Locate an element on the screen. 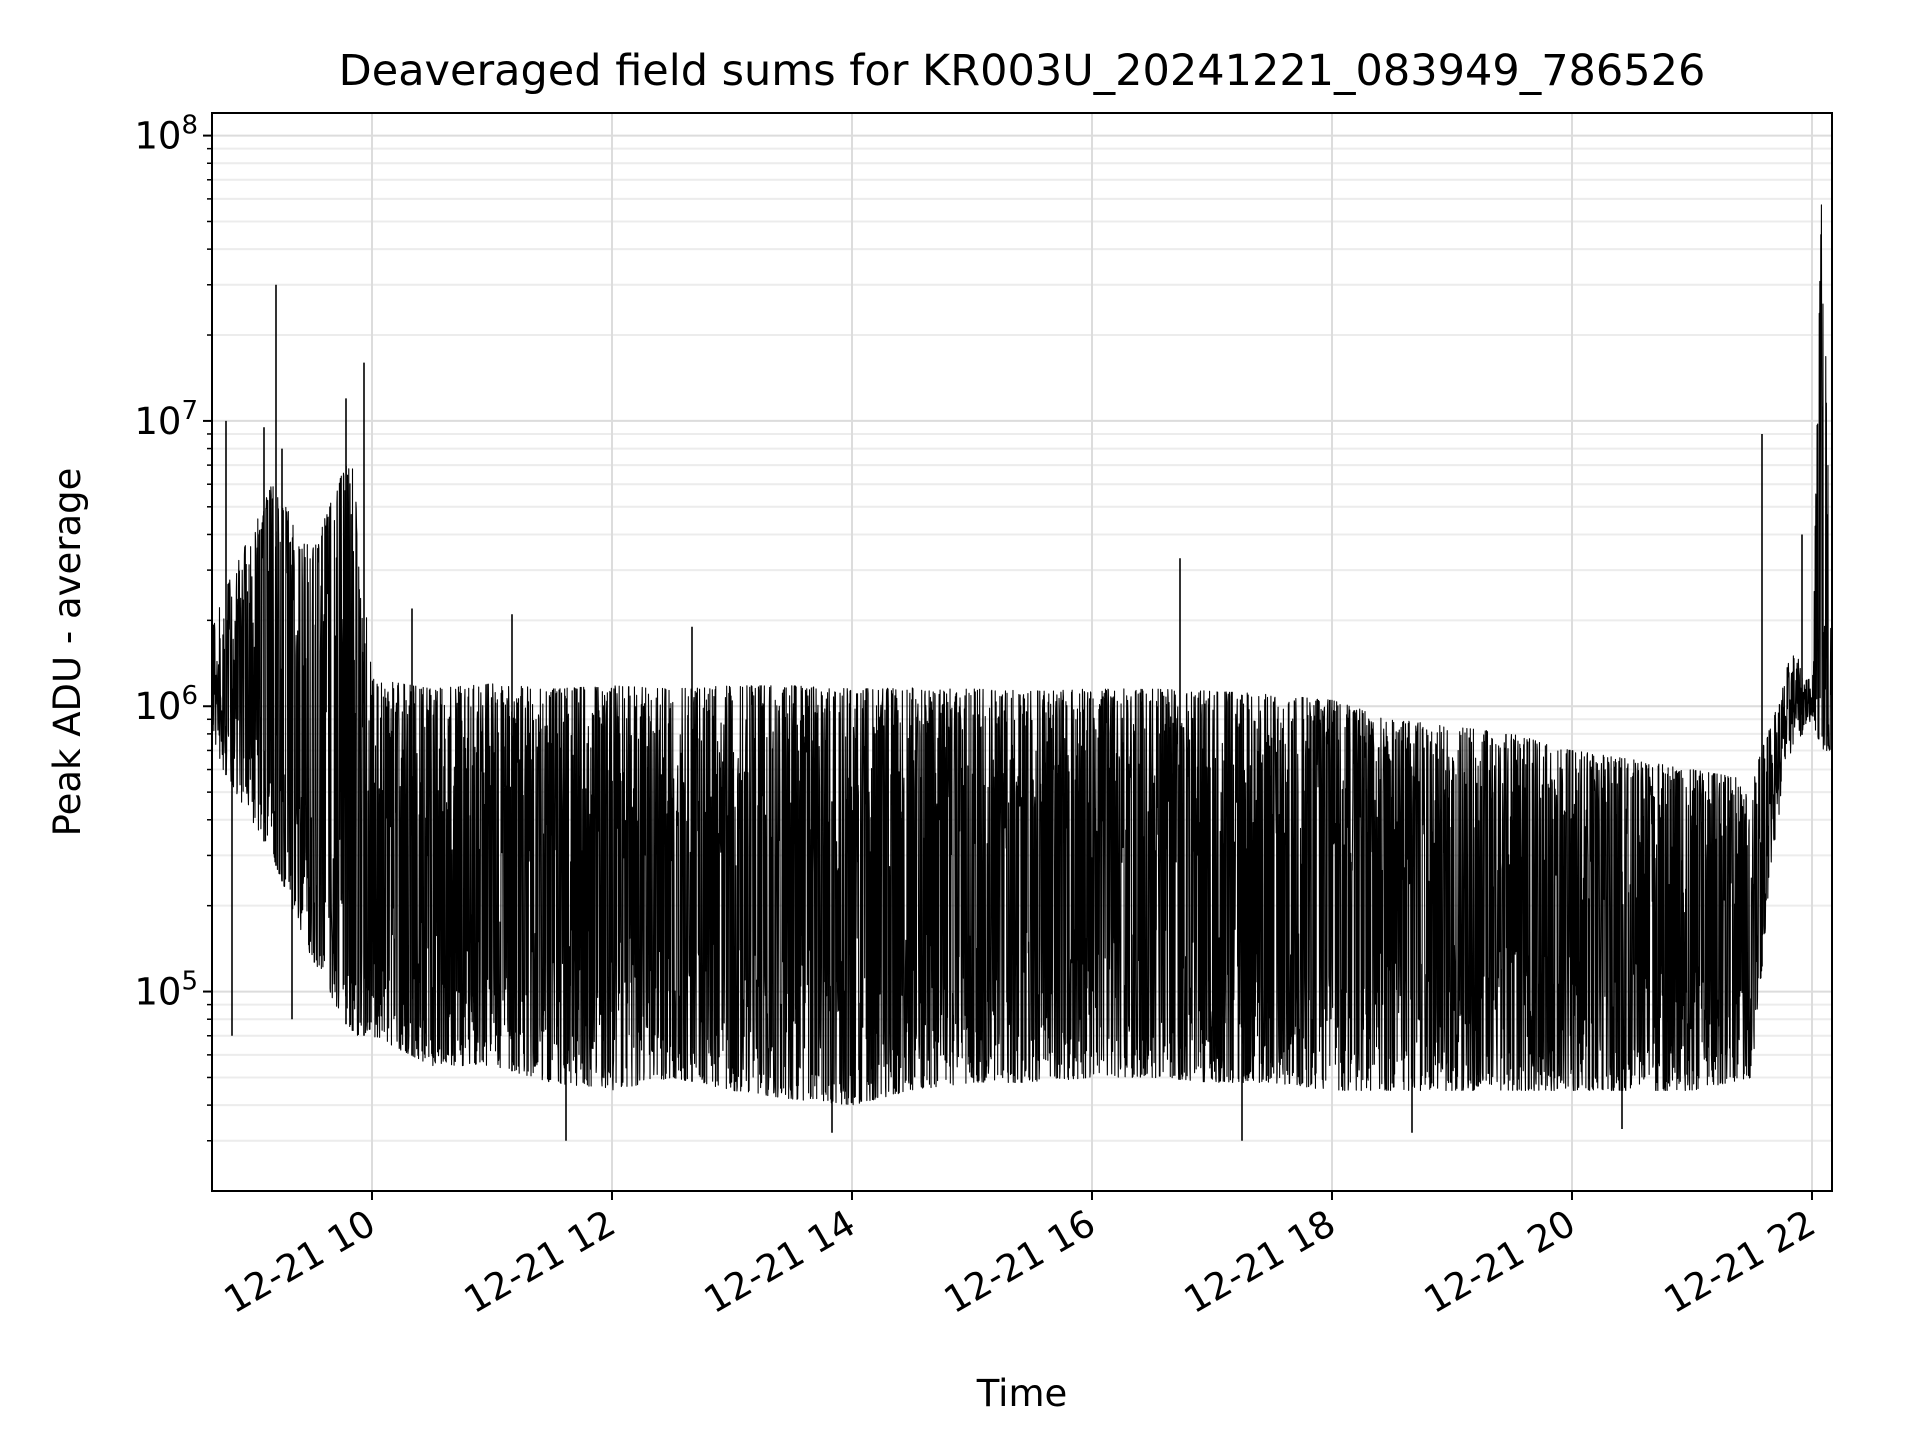  y-tick-label: 105 is located at coordinates (166, 990).